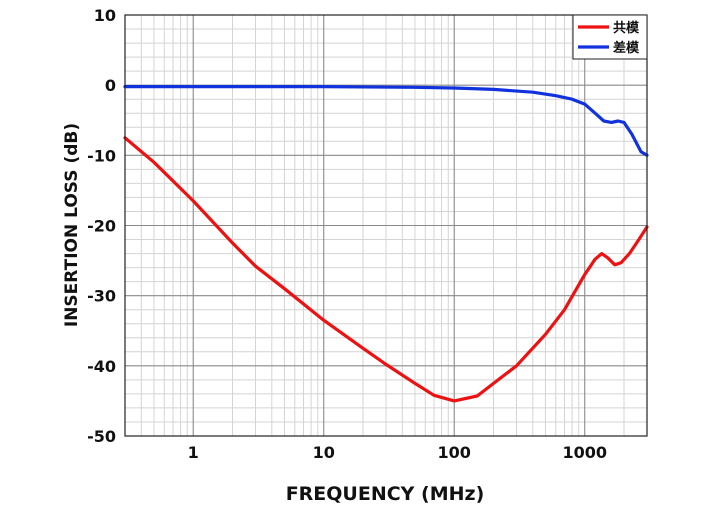  Describe the element at coordinates (397, 452) in the screenshot. I see `x-axis-ticks: 1 10 100 1000` at that location.